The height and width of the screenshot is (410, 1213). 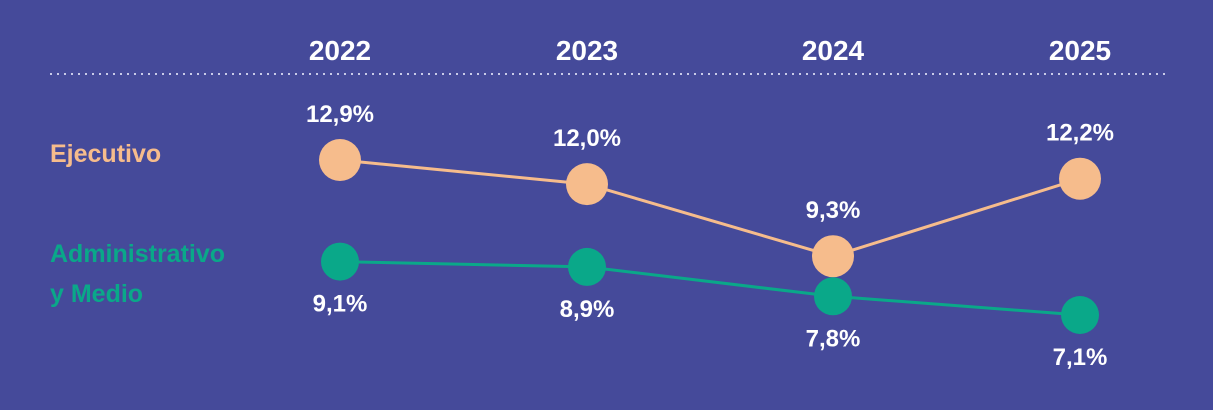 I want to click on year-label-2024: 2024, so click(x=833, y=50).